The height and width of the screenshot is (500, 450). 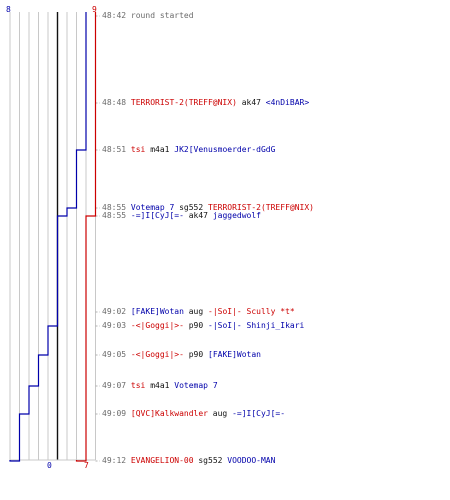 I want to click on event-time: 49:05, so click(x=114, y=354).